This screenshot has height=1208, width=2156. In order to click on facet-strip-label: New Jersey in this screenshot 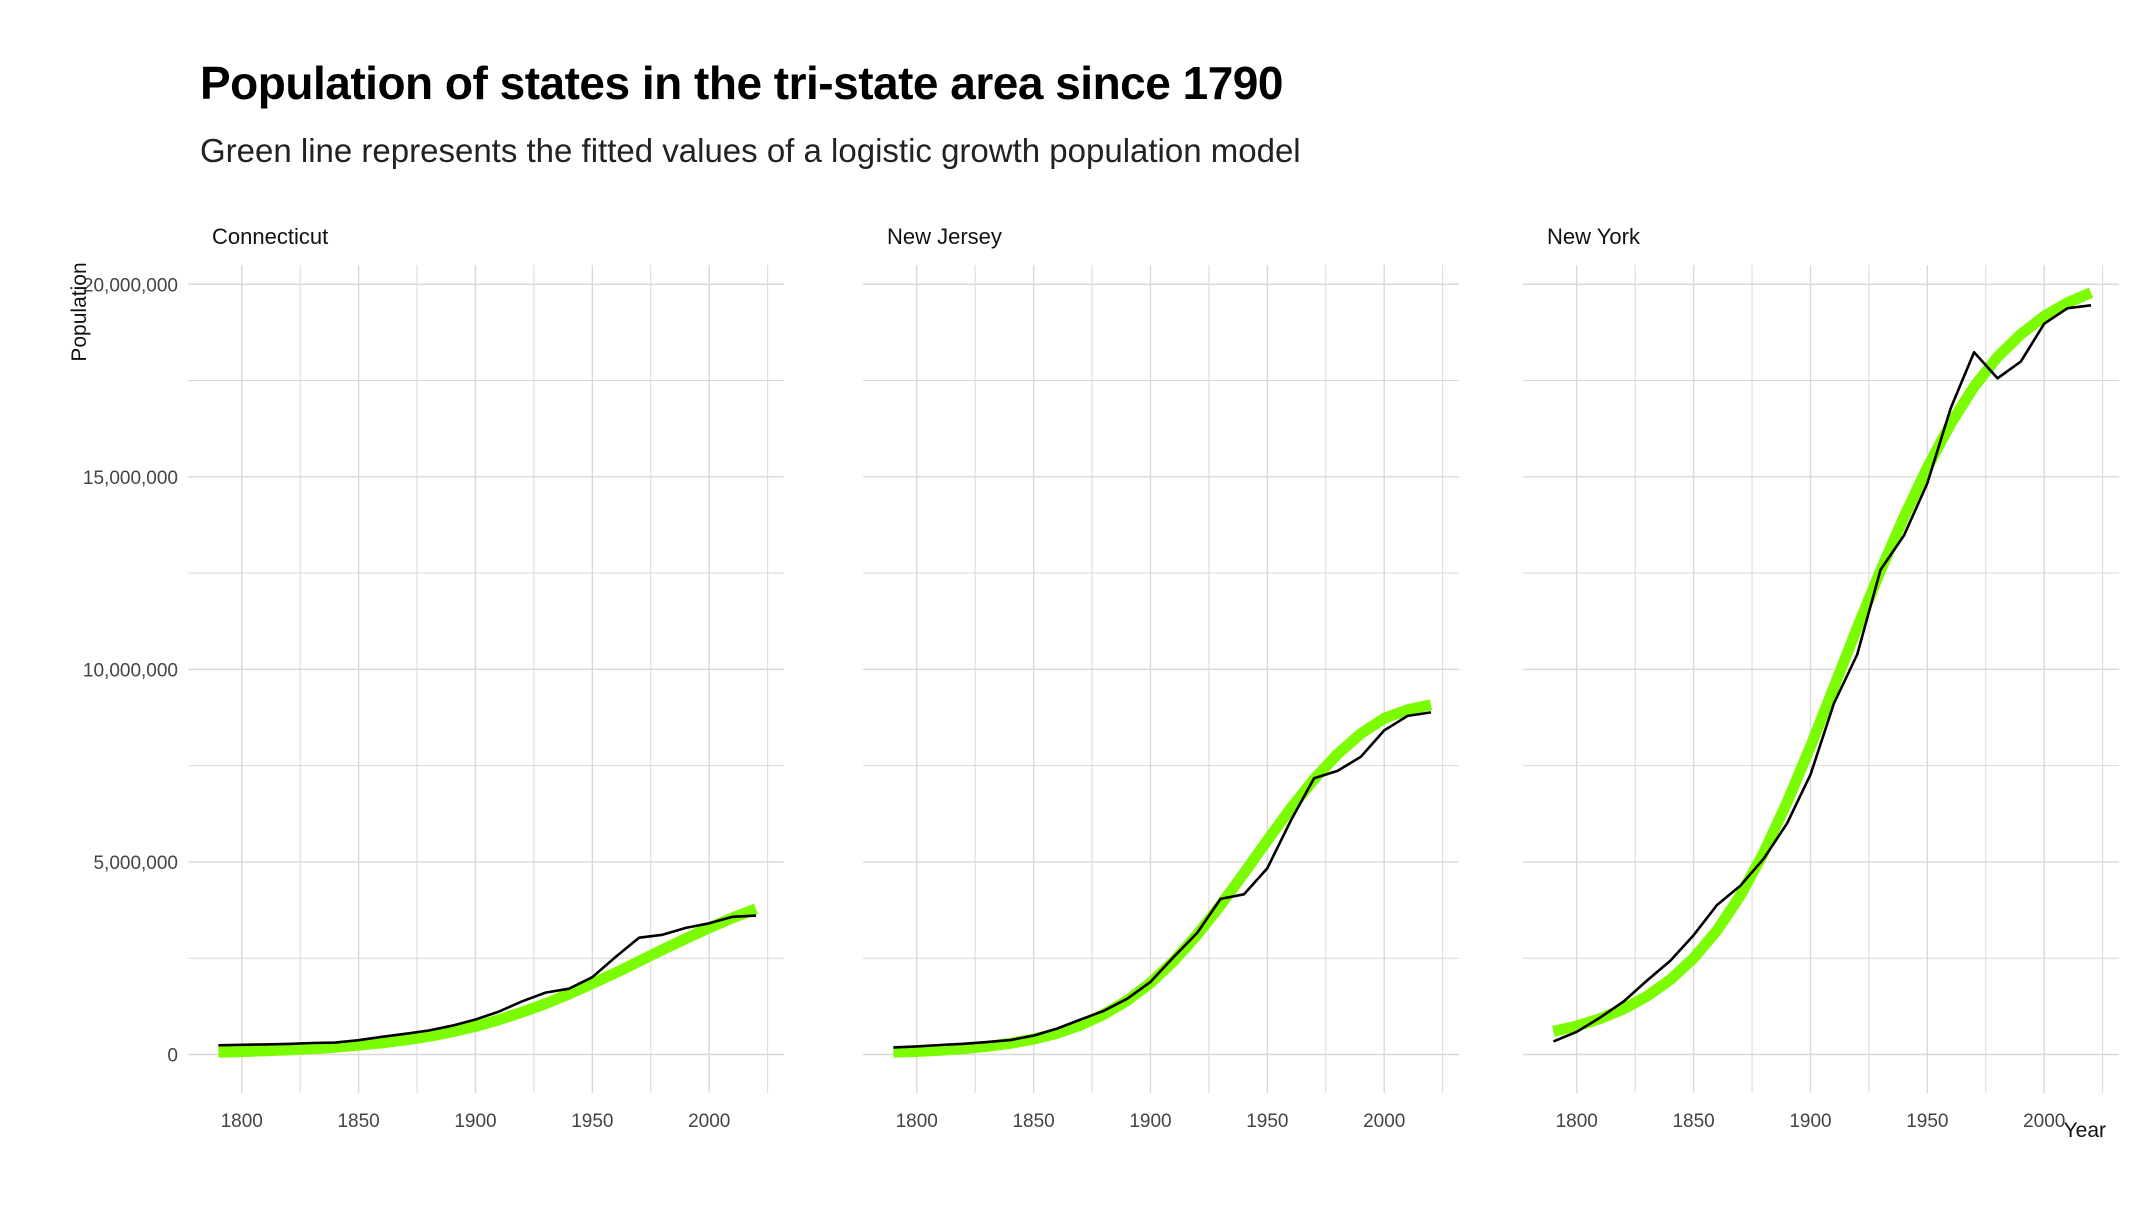, I will do `click(944, 236)`.